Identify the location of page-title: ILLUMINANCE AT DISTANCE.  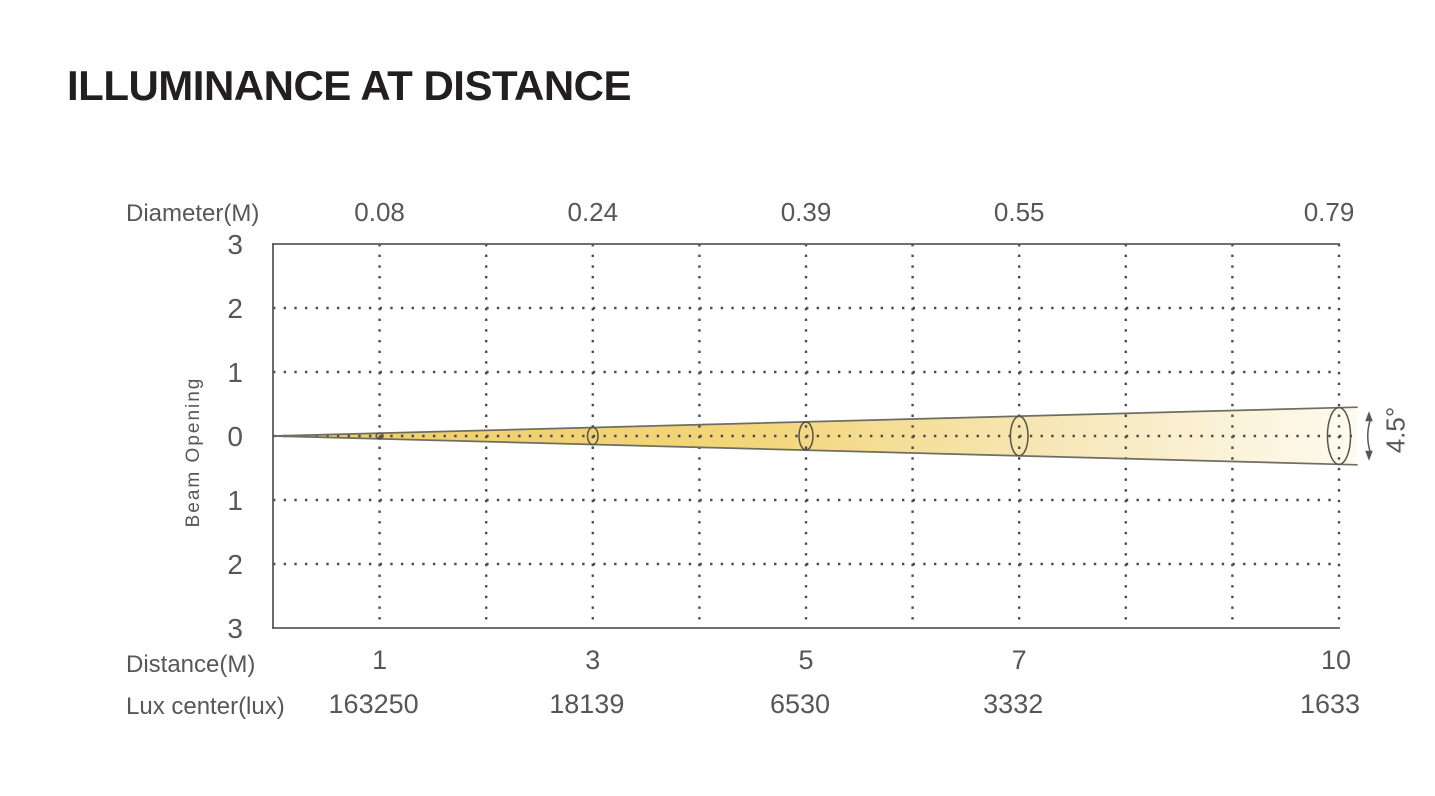
(349, 85).